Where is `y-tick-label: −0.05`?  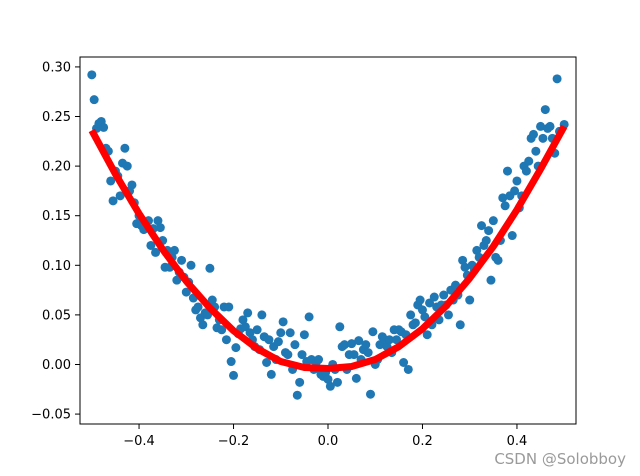 y-tick-label: −0.05 is located at coordinates (51, 415).